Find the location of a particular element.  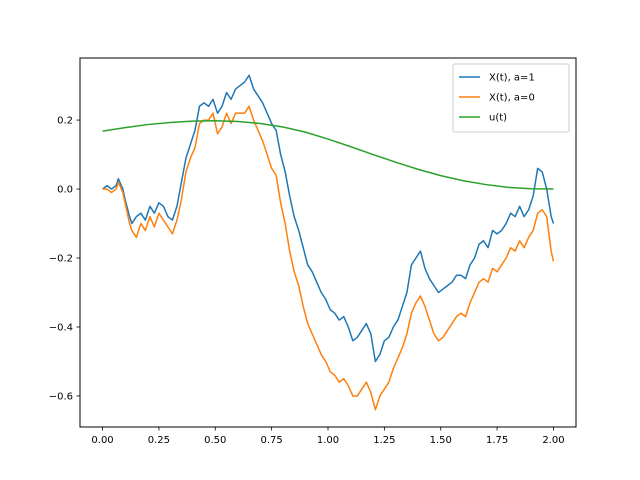

y-tick-label: −0.6 is located at coordinates (61, 396).